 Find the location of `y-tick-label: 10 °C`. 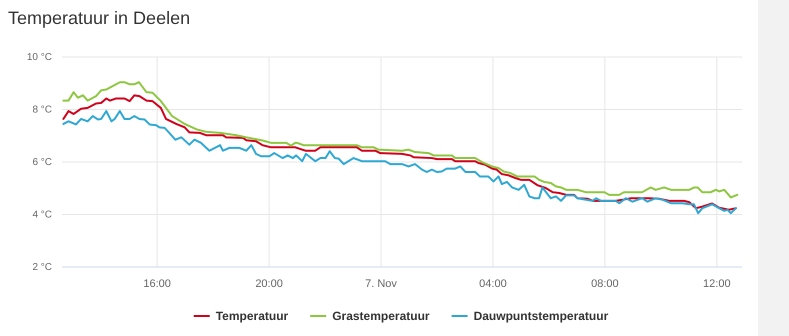

y-tick-label: 10 °C is located at coordinates (39, 58).